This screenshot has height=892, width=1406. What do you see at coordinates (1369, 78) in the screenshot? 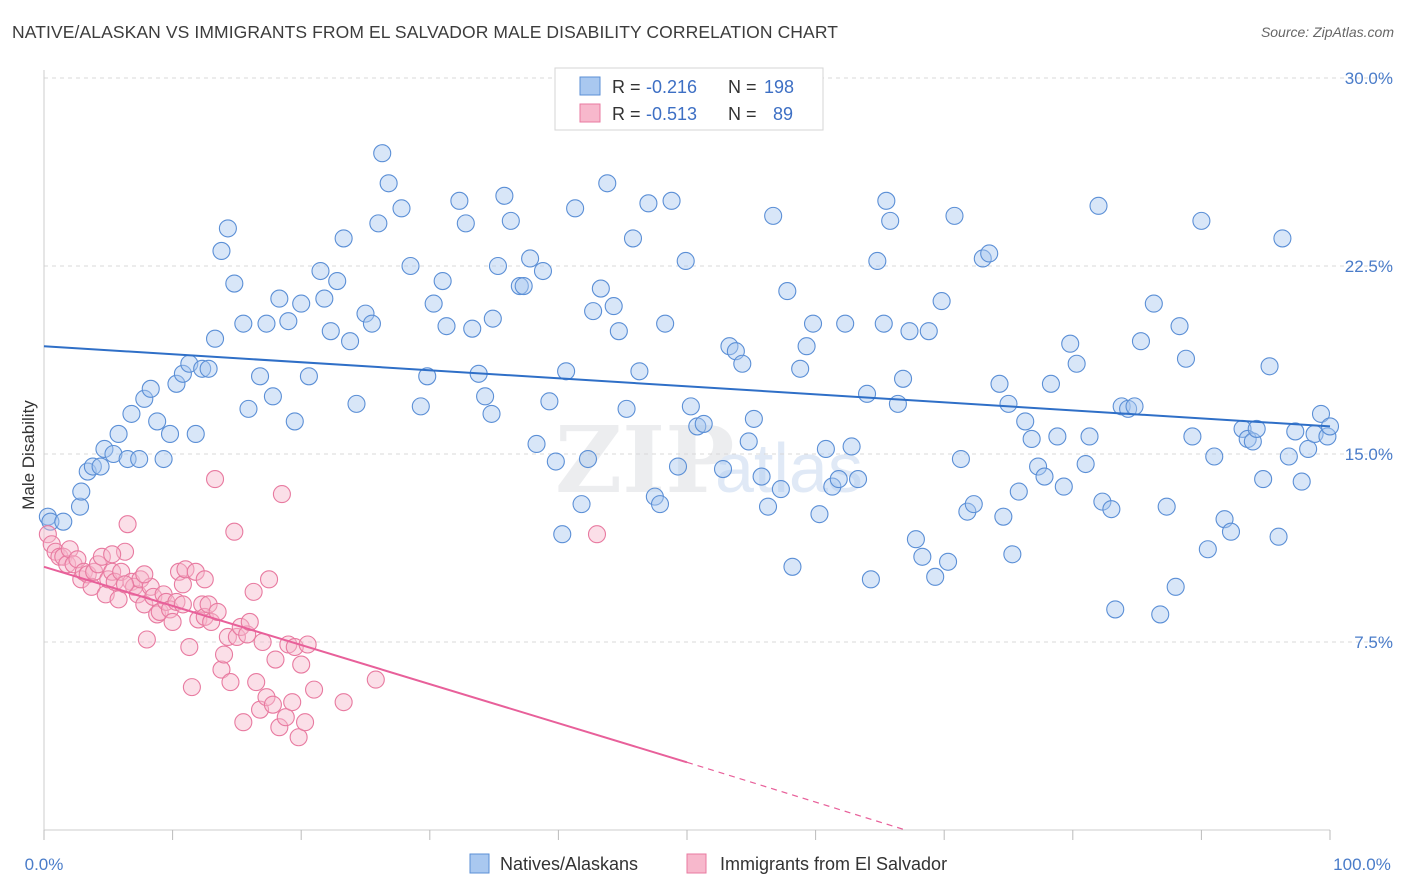
I see `y-tick-label: 30.0%` at bounding box center [1369, 78].